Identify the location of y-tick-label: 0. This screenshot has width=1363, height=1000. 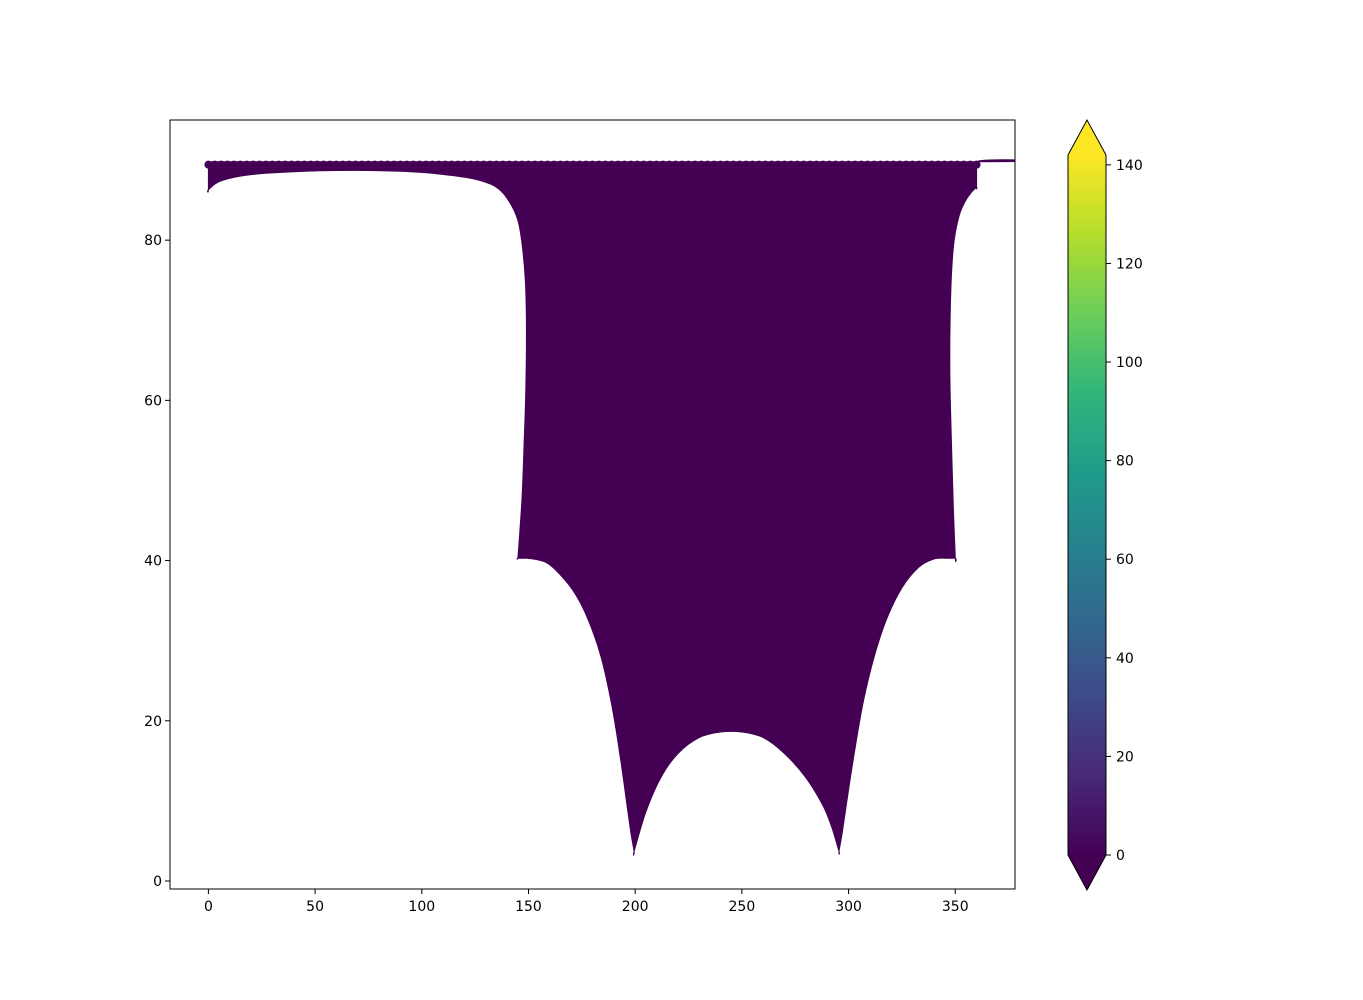
(157, 882).